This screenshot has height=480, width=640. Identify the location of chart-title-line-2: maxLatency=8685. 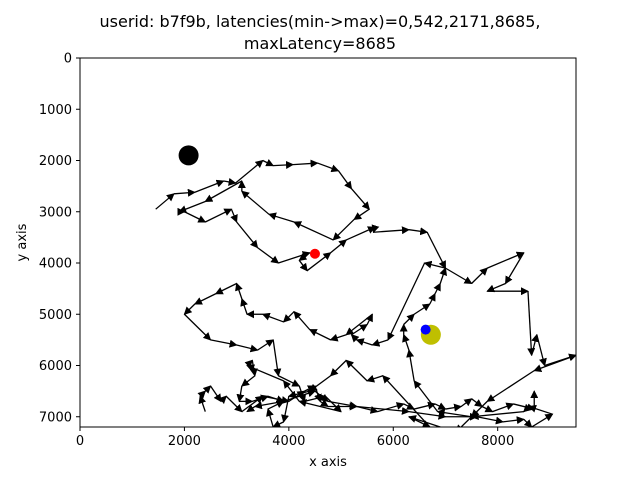
(320, 43).